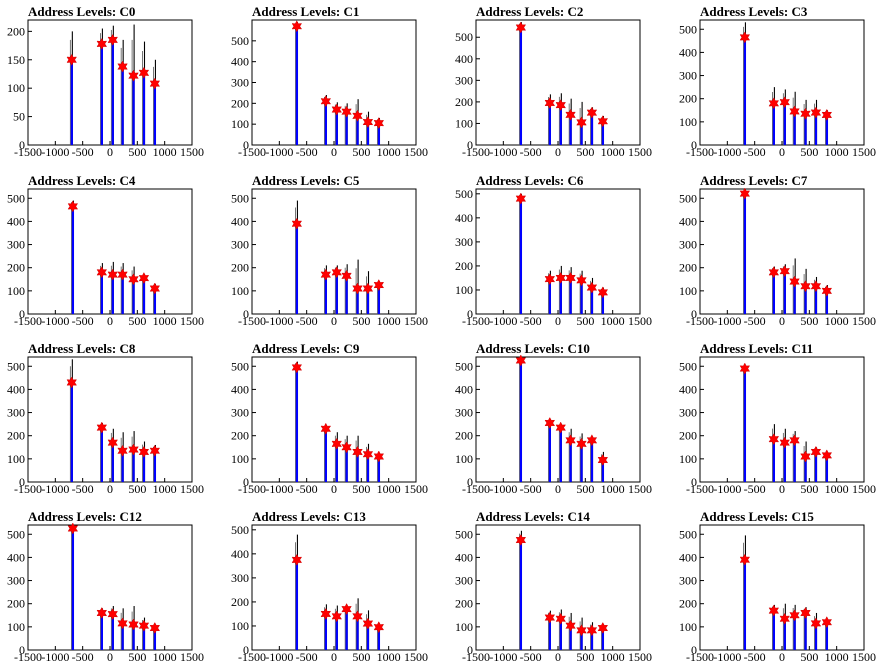 This screenshot has height=672, width=896. Describe the element at coordinates (240, 62) in the screenshot. I see `y-tick-label: 400` at that location.